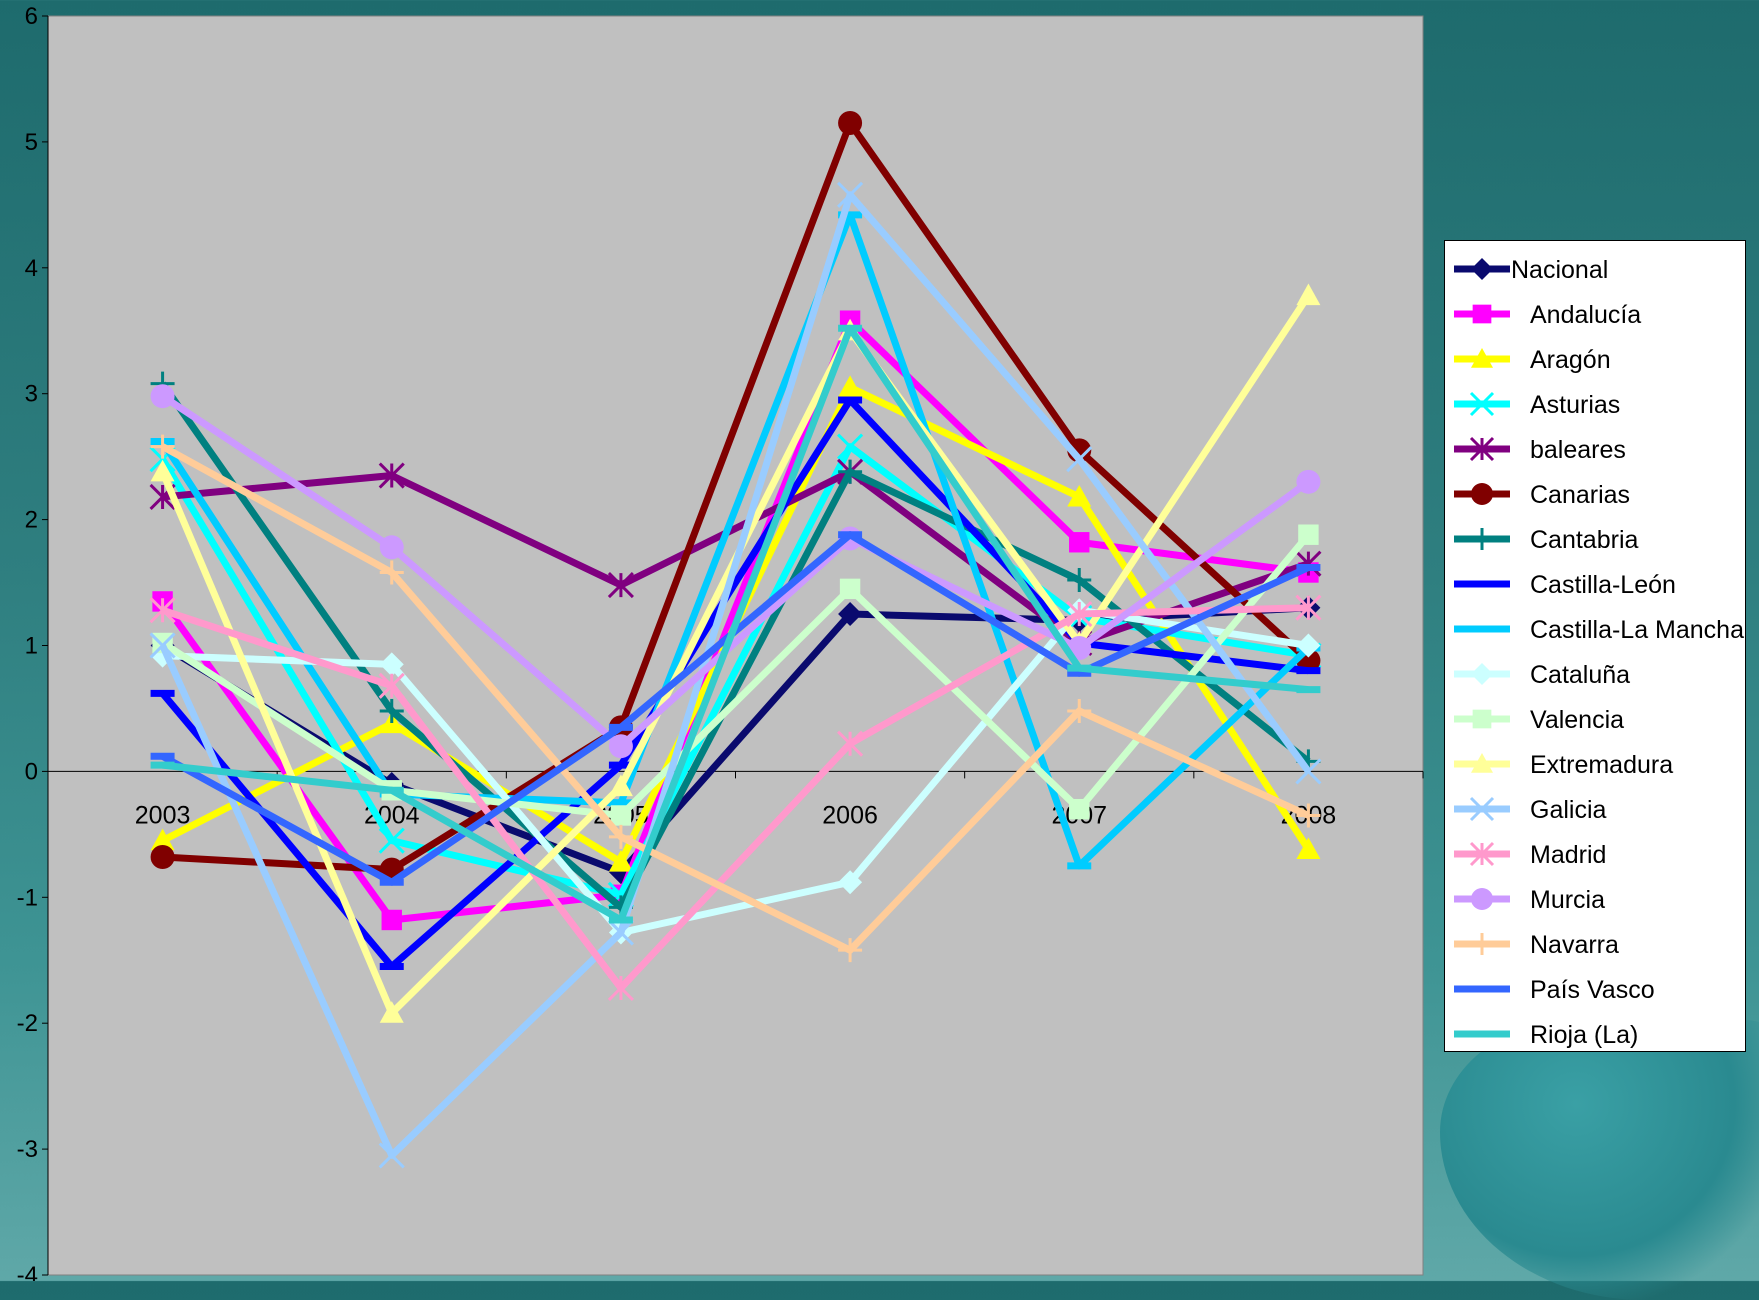 The image size is (1759, 1300). What do you see at coordinates (31, 646) in the screenshot?
I see `y-tick-label: 1` at bounding box center [31, 646].